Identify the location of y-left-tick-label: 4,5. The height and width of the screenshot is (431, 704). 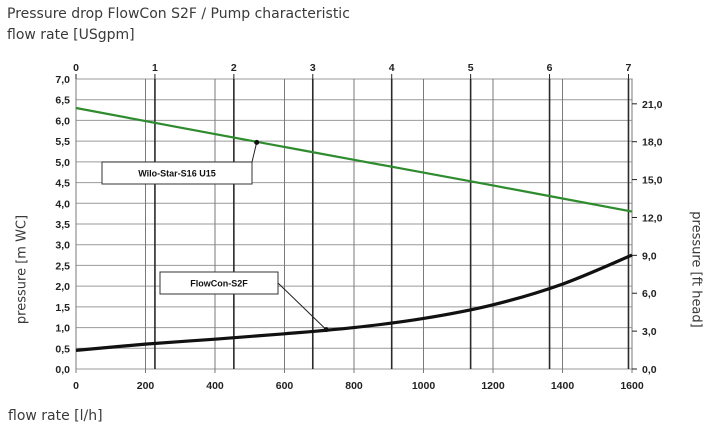
(62, 184).